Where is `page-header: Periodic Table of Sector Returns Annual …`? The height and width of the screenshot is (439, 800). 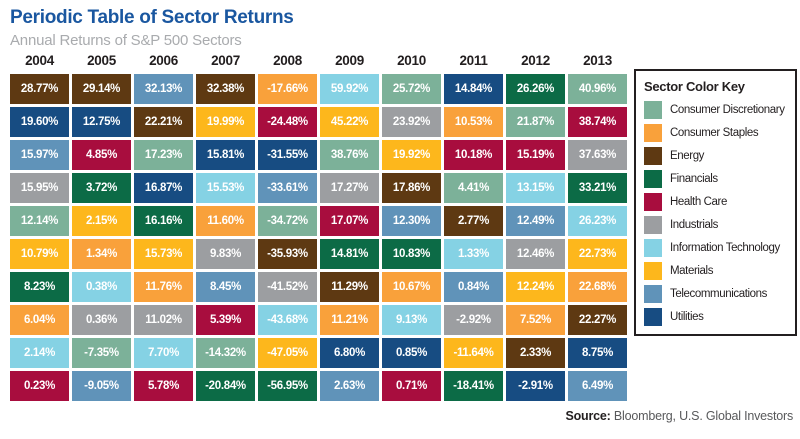 page-header: Periodic Table of Sector Returns Annual … is located at coordinates (152, 28).